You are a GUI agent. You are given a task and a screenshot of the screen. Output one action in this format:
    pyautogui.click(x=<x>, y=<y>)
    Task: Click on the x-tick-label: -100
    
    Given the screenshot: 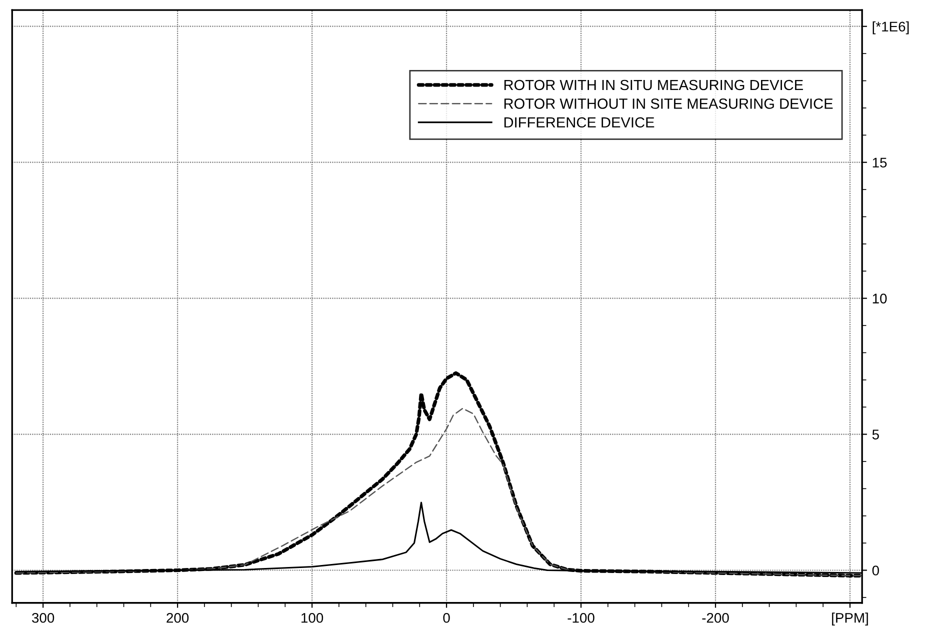 What is the action you would take?
    pyautogui.click(x=581, y=617)
    